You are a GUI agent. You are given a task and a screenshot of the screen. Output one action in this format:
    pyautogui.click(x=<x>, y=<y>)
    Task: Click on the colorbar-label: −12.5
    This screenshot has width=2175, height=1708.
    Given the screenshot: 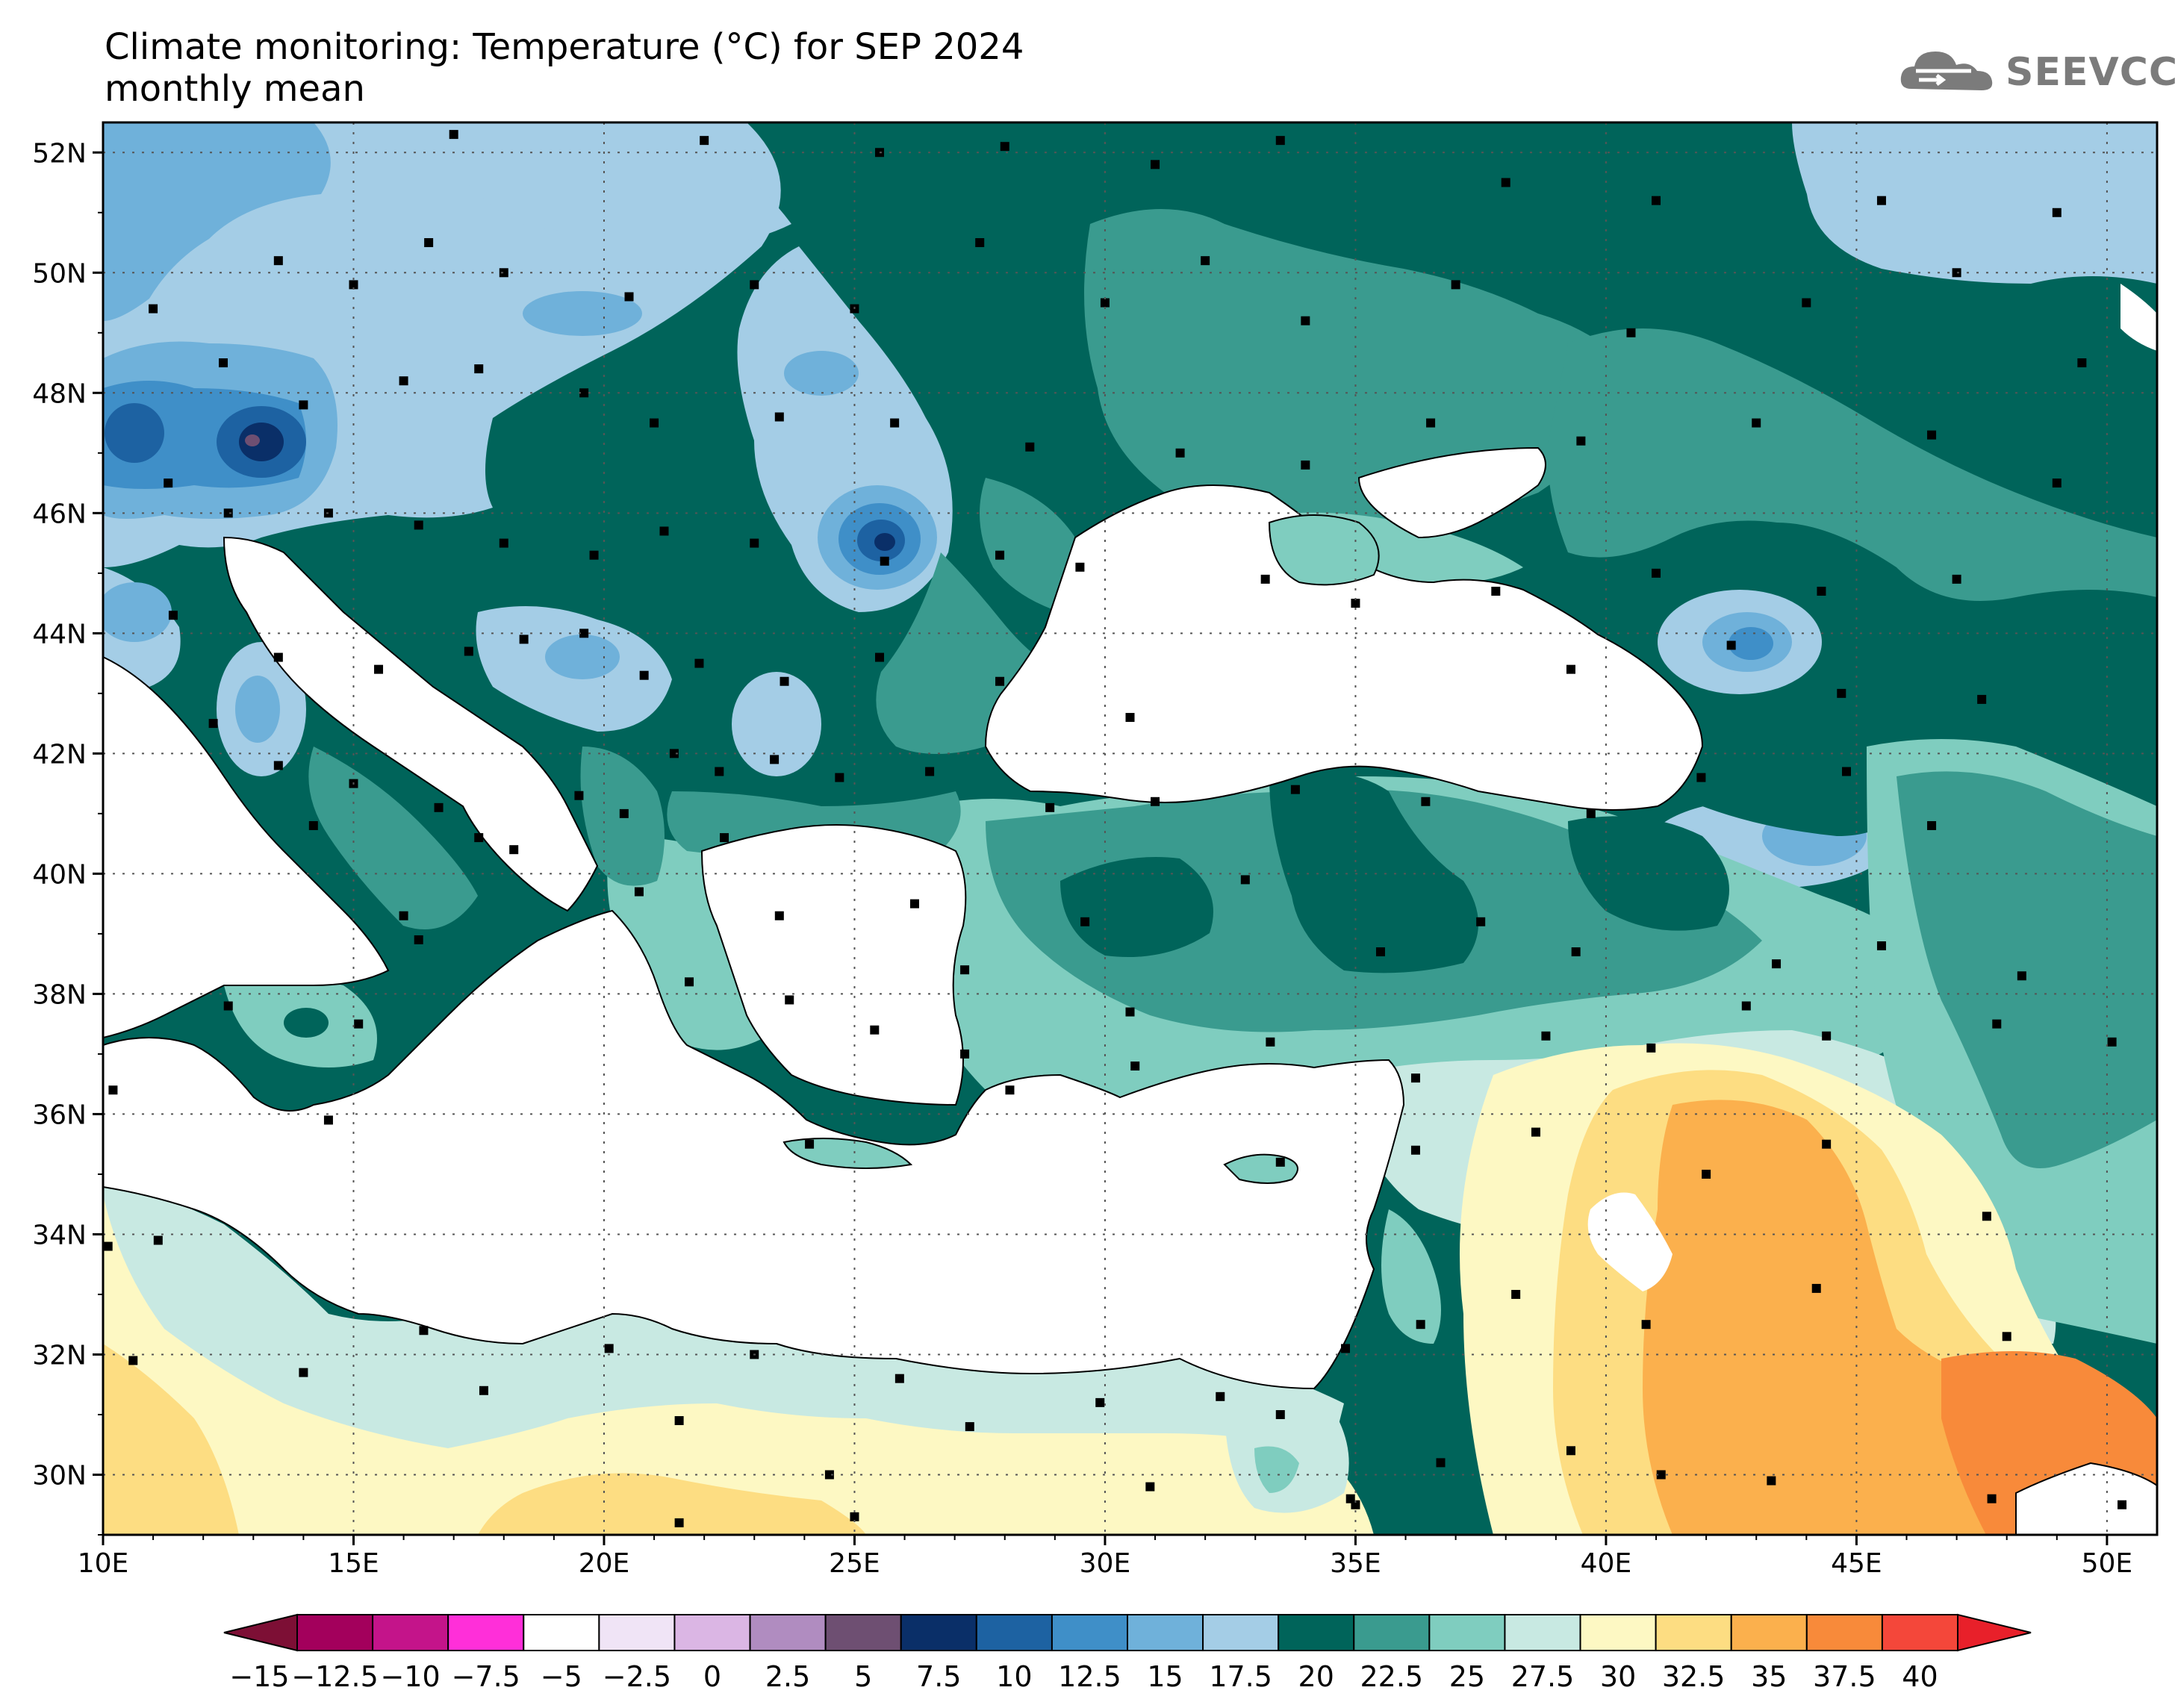 What is the action you would take?
    pyautogui.click(x=334, y=1676)
    